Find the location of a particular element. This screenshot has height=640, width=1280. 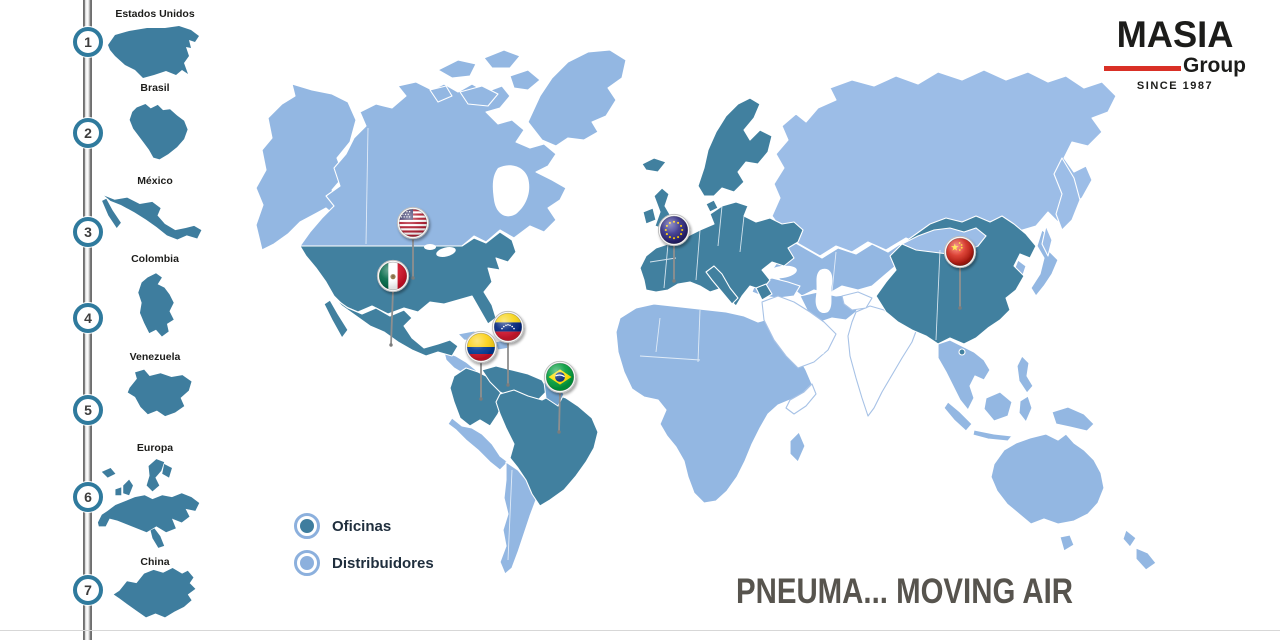

rail-number-6: 6 is located at coordinates (88, 497).